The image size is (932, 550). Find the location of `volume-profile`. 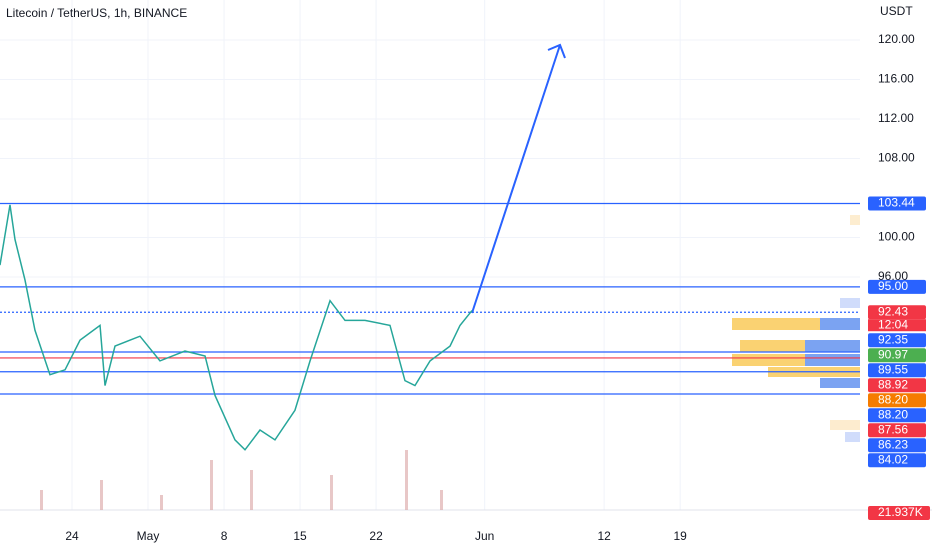

volume-profile is located at coordinates (796, 328).